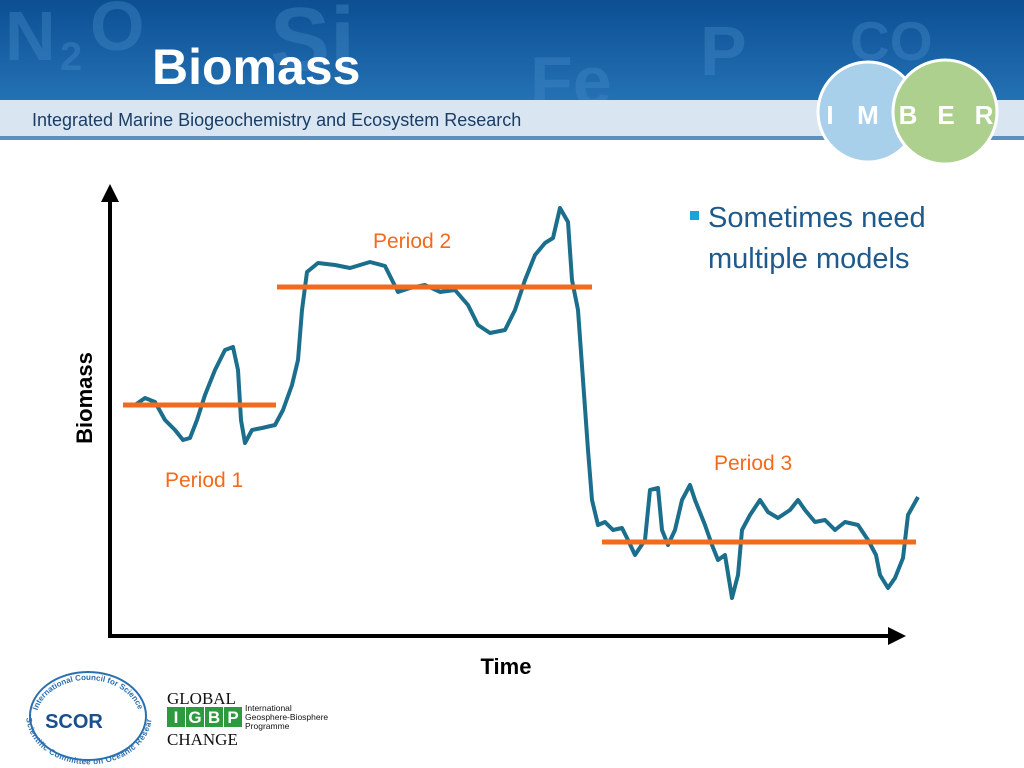 Image resolution: width=1024 pixels, height=768 pixels. I want to click on igbp-letter: P, so click(232, 717).